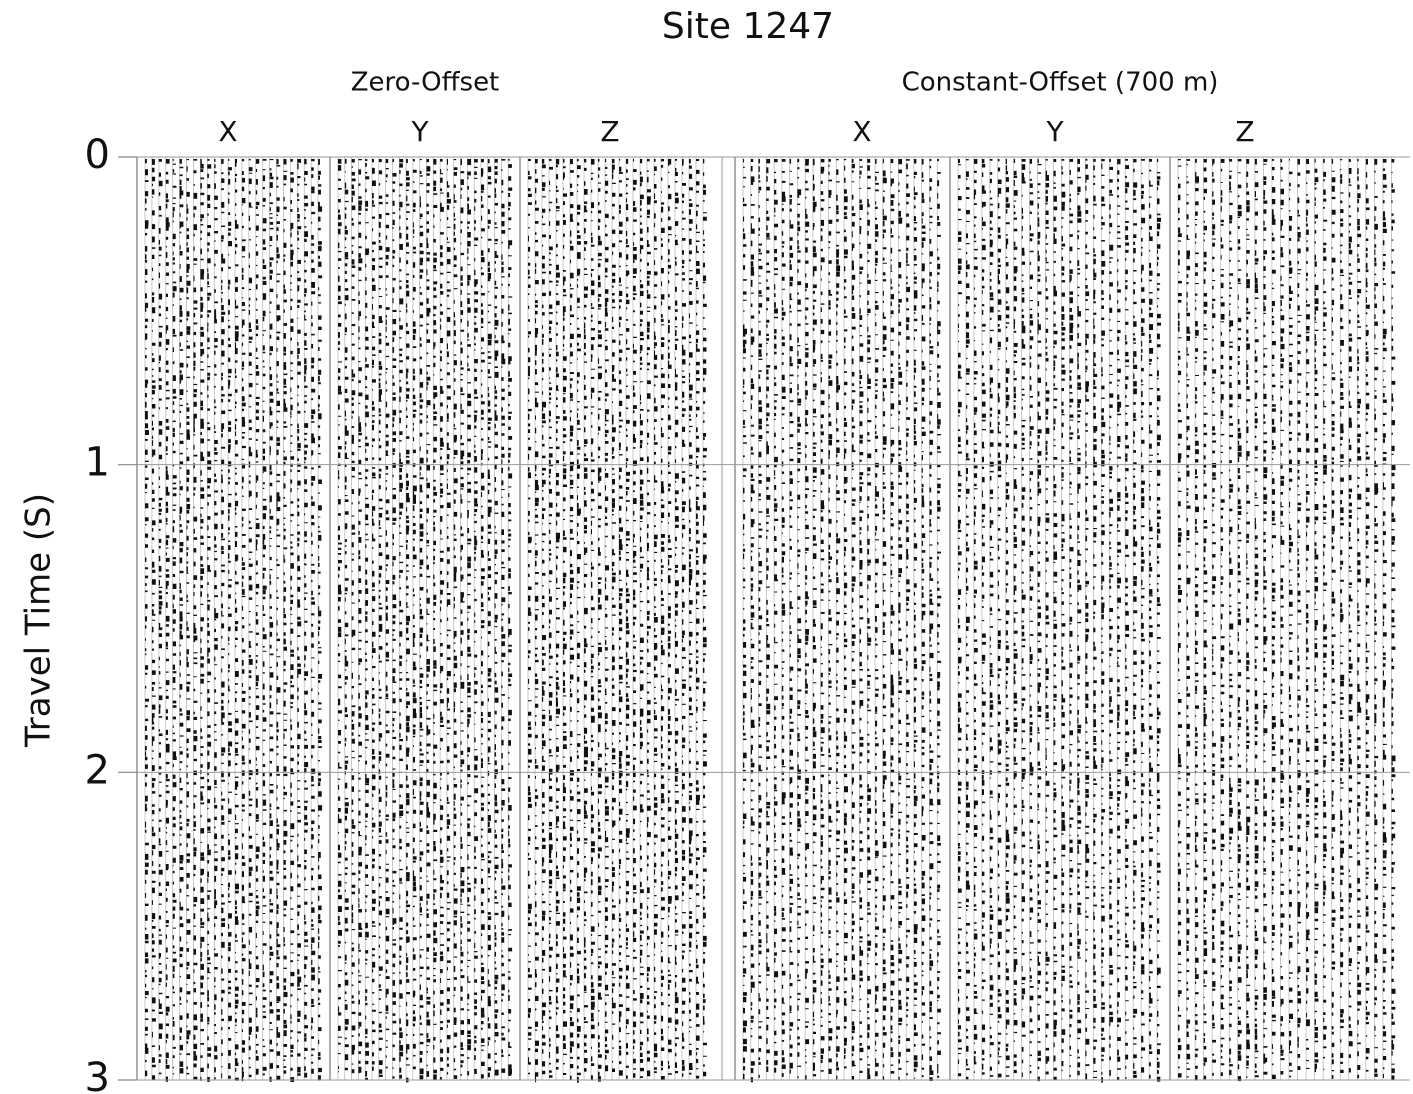 This screenshot has height=1094, width=1413. I want to click on panel-label: Z, so click(1244, 131).